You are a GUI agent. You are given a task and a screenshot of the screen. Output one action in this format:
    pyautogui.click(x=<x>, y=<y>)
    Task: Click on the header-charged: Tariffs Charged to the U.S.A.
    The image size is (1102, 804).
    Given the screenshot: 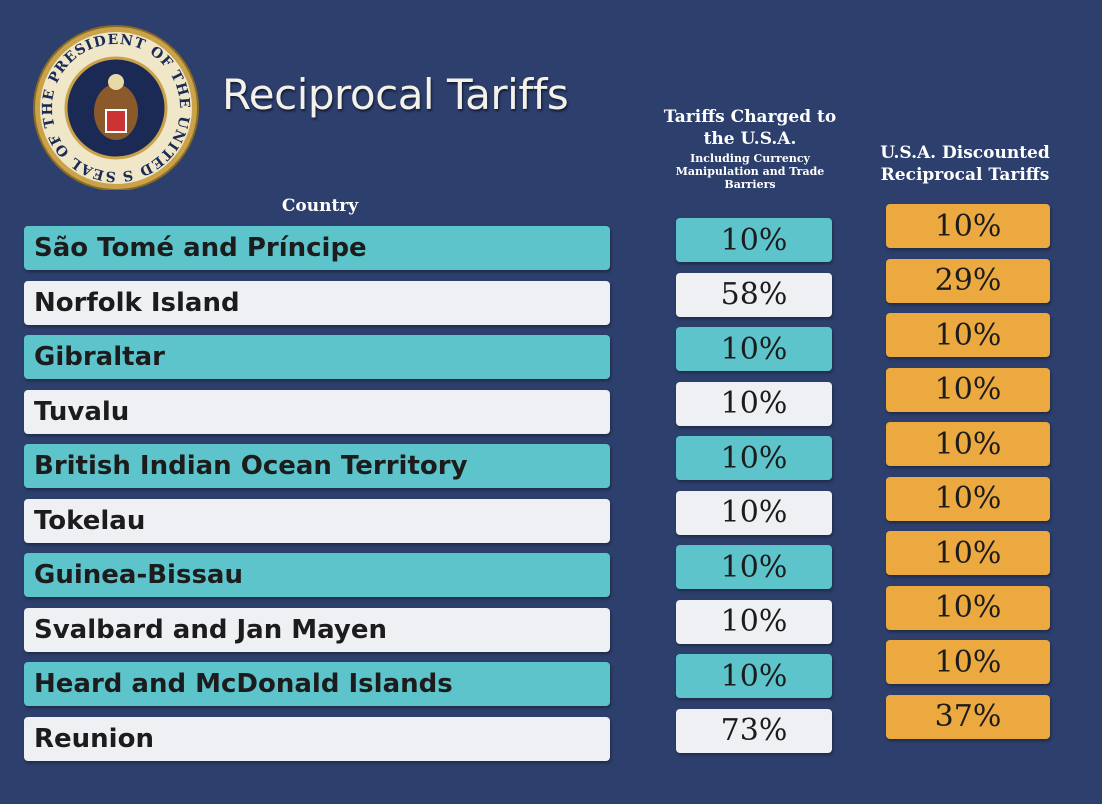 What is the action you would take?
    pyautogui.click(x=750, y=128)
    